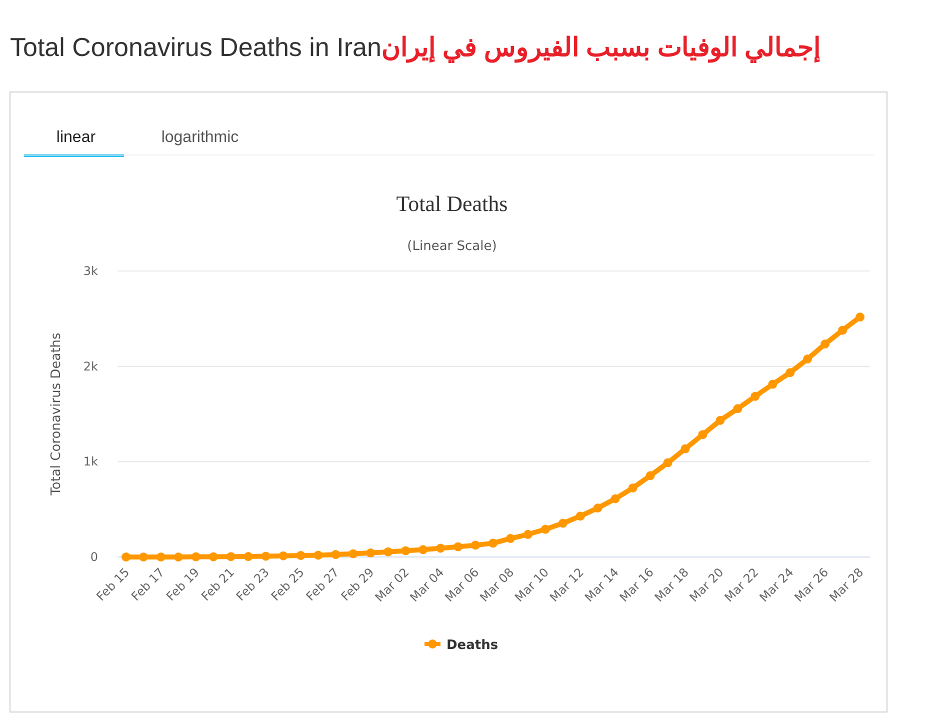 The image size is (929, 724). What do you see at coordinates (601, 47) in the screenshot?
I see `text: إجمالي الوفيات بسبب الفيروس في إيران` at bounding box center [601, 47].